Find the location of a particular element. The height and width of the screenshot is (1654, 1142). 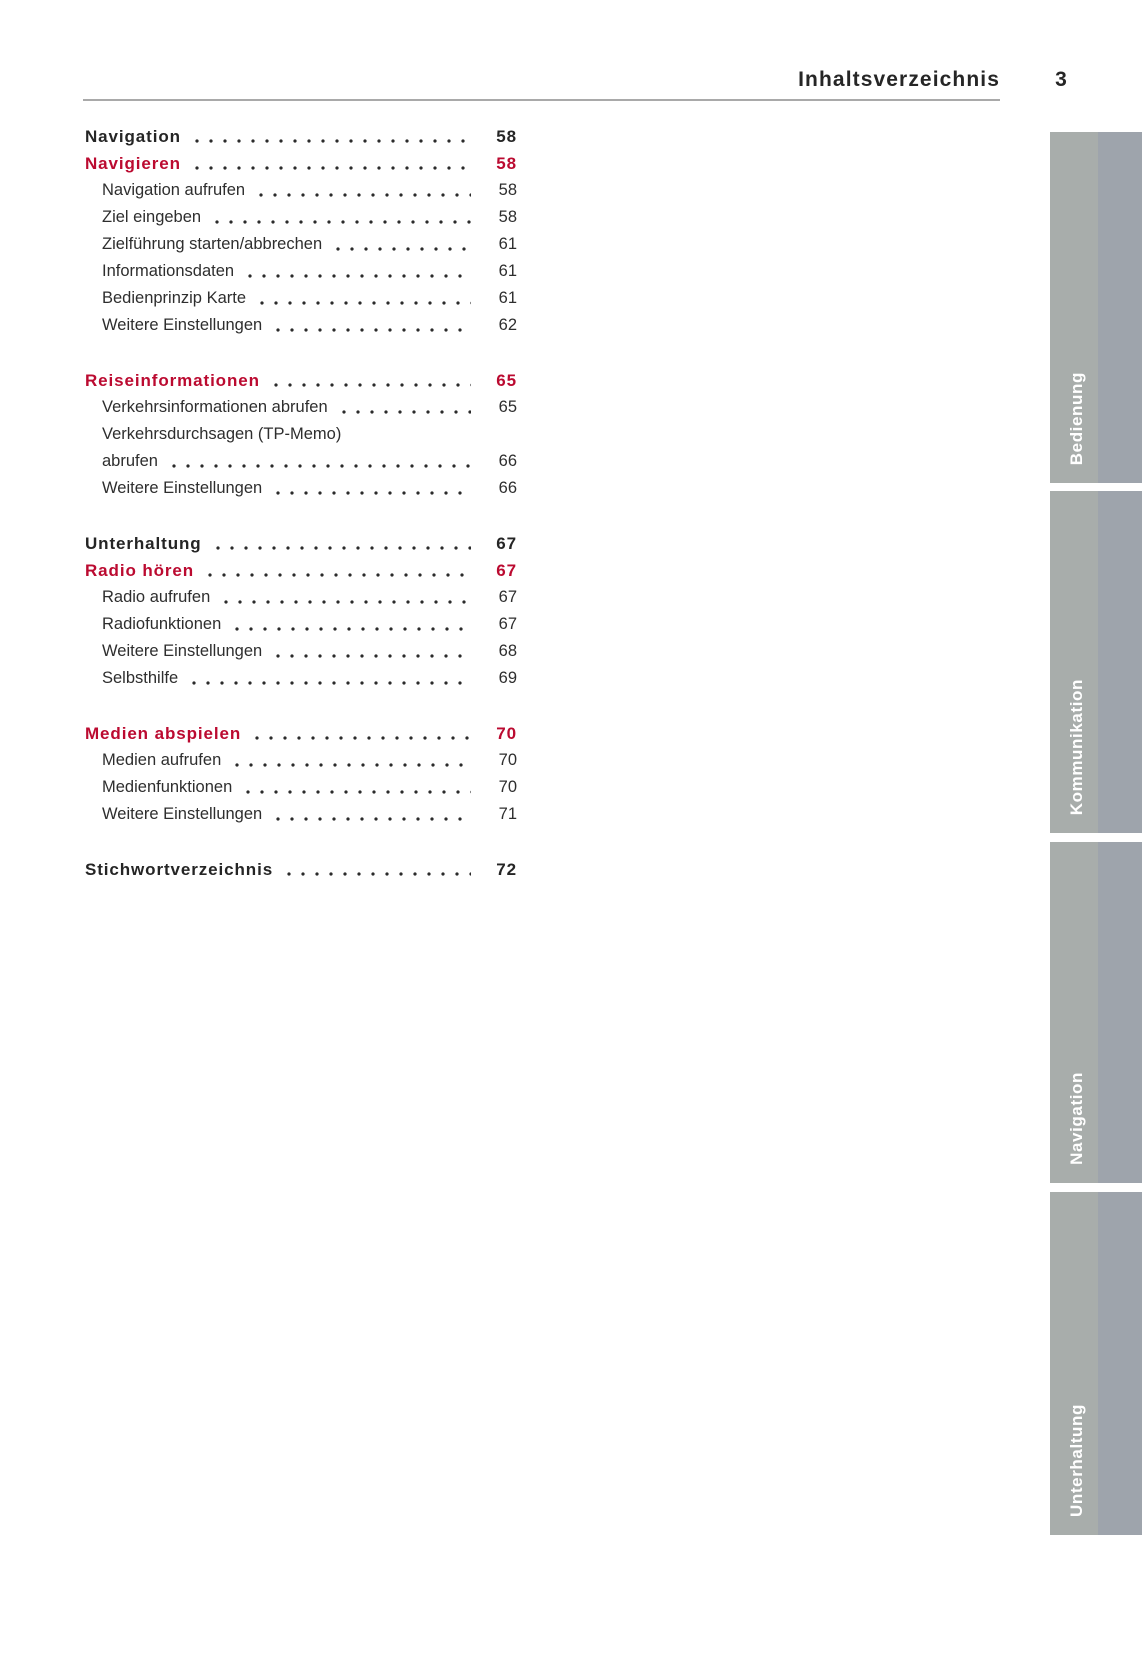

toc-entry: Weitere Einstellungen 66 is located at coordinates (301, 488).